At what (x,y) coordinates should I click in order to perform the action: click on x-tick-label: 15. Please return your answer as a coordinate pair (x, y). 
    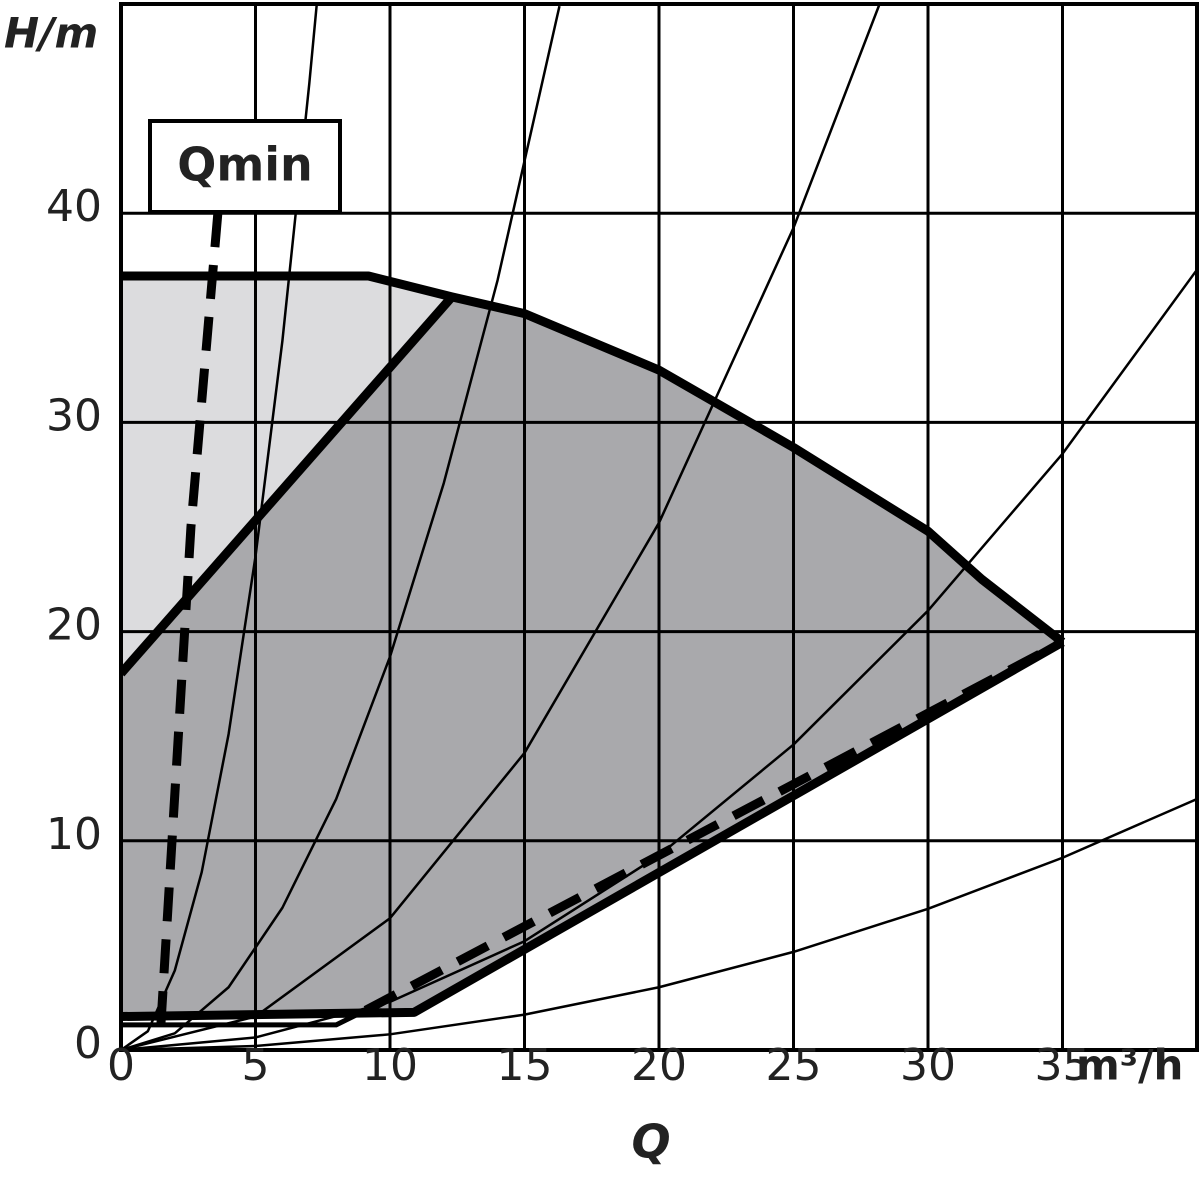
    Looking at the image, I should click on (525, 1065).